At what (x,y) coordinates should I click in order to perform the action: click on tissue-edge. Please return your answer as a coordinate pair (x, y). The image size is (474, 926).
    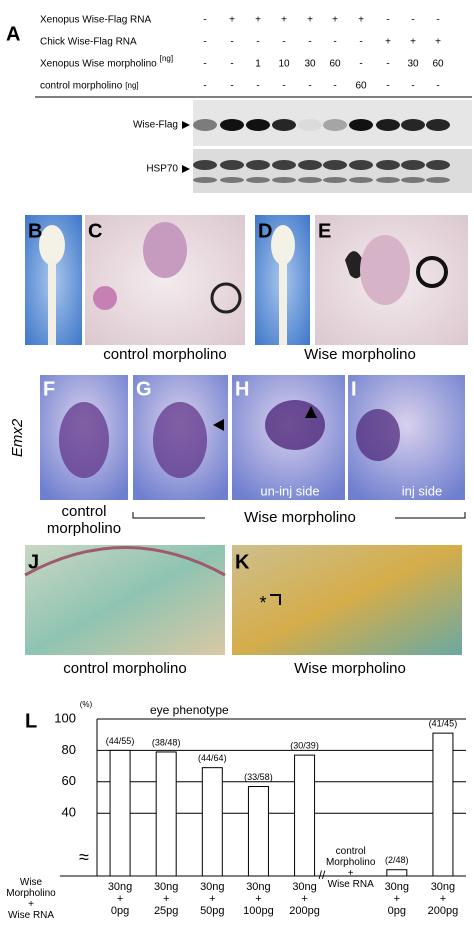
    Looking at the image, I should click on (125, 561).